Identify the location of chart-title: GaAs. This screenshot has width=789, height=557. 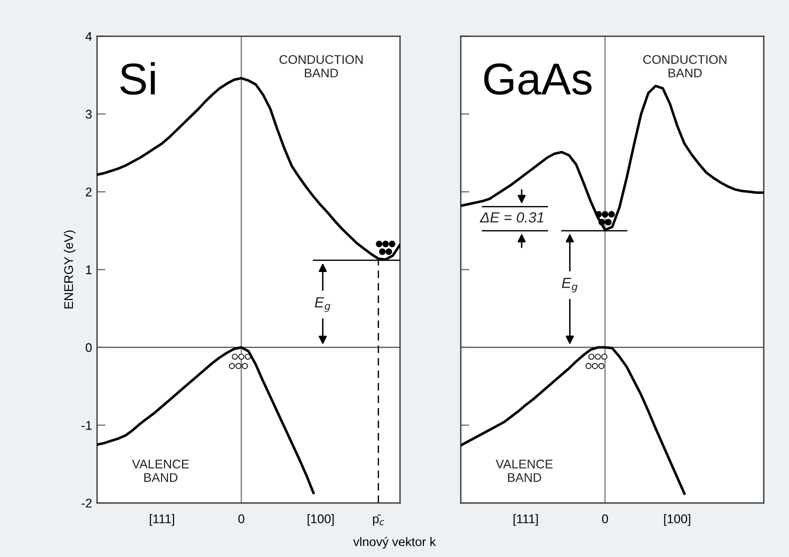
(538, 79).